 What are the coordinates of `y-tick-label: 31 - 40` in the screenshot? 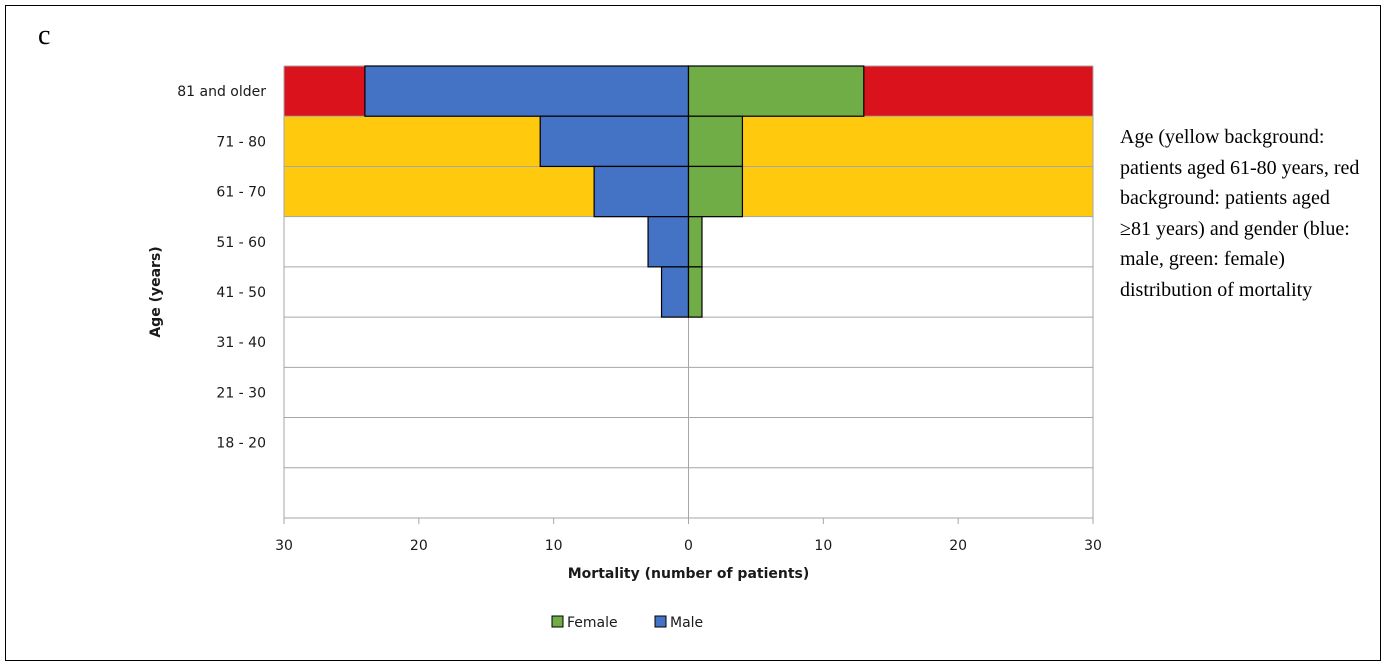 It's located at (241, 343).